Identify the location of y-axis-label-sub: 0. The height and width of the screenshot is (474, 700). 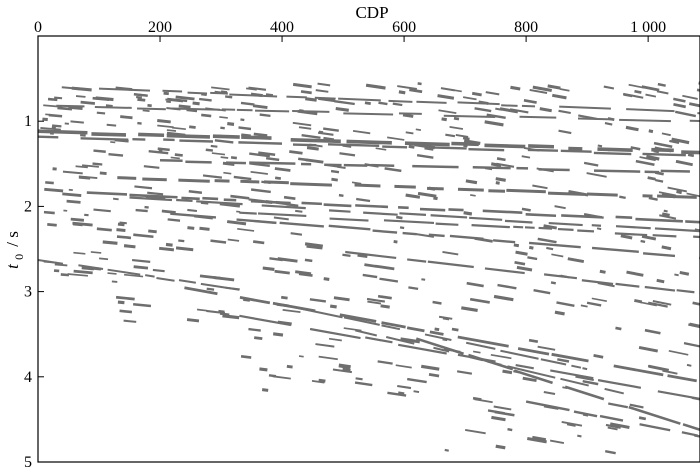
(19, 257).